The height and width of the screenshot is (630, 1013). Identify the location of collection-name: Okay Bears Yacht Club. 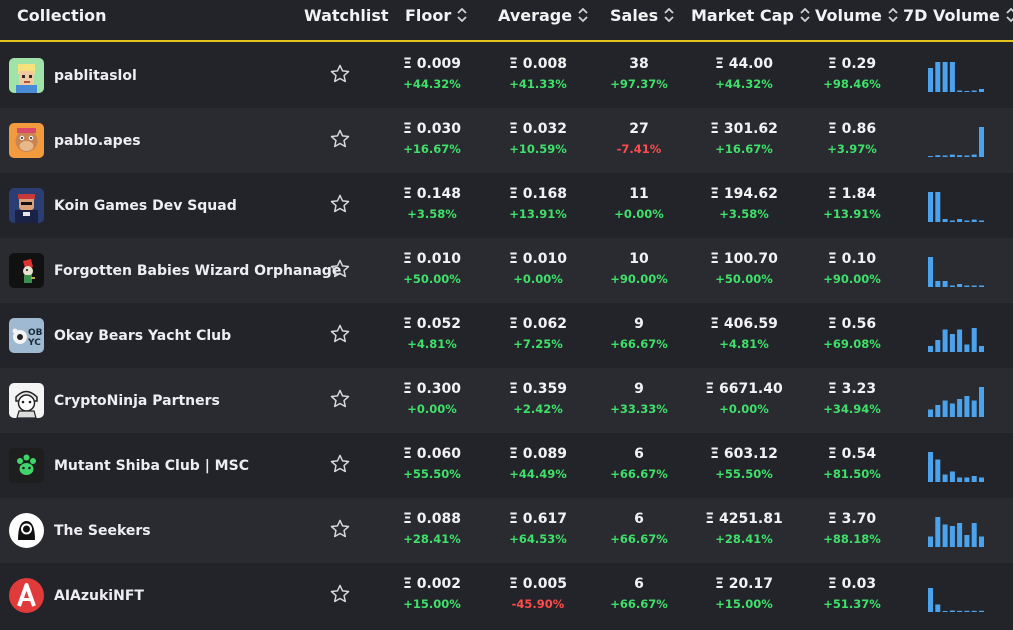
(143, 336).